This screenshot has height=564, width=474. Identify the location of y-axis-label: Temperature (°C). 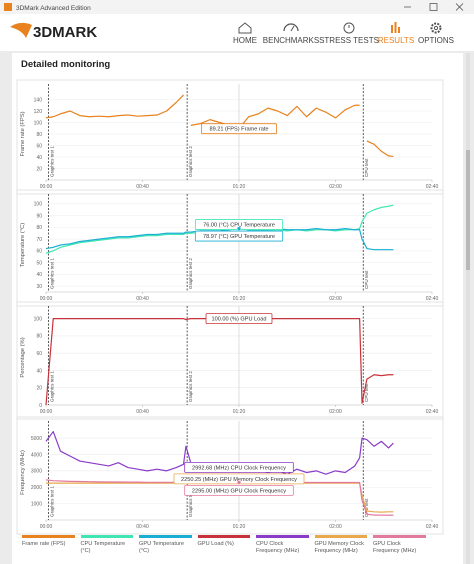
(23, 245).